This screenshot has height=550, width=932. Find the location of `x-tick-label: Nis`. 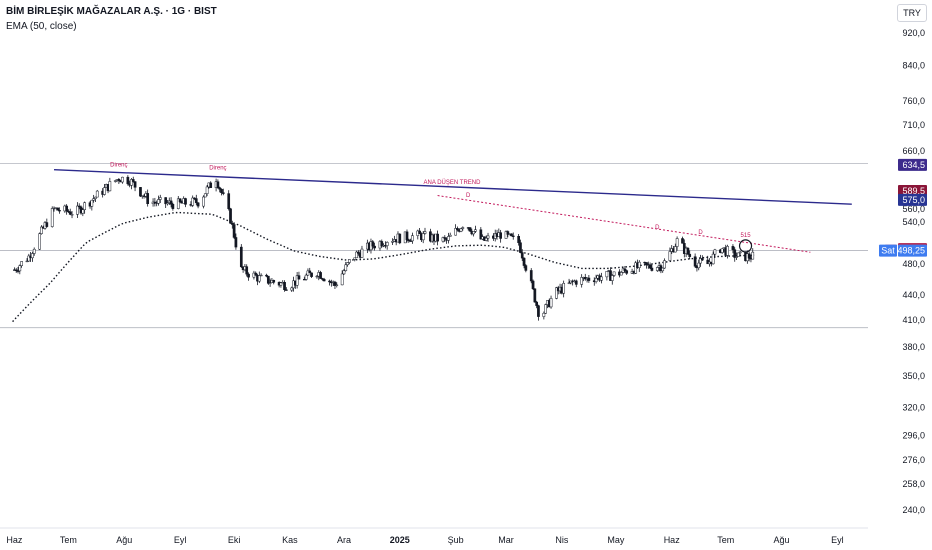

x-tick-label: Nis is located at coordinates (561, 540).